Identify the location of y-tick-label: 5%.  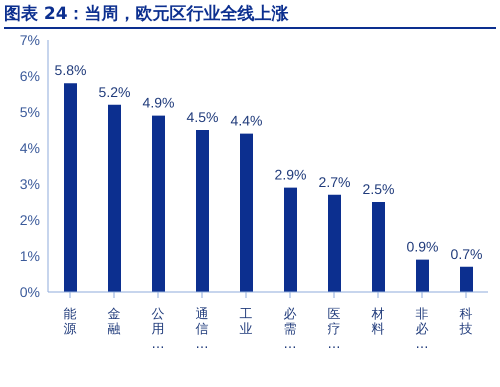
(30, 112).